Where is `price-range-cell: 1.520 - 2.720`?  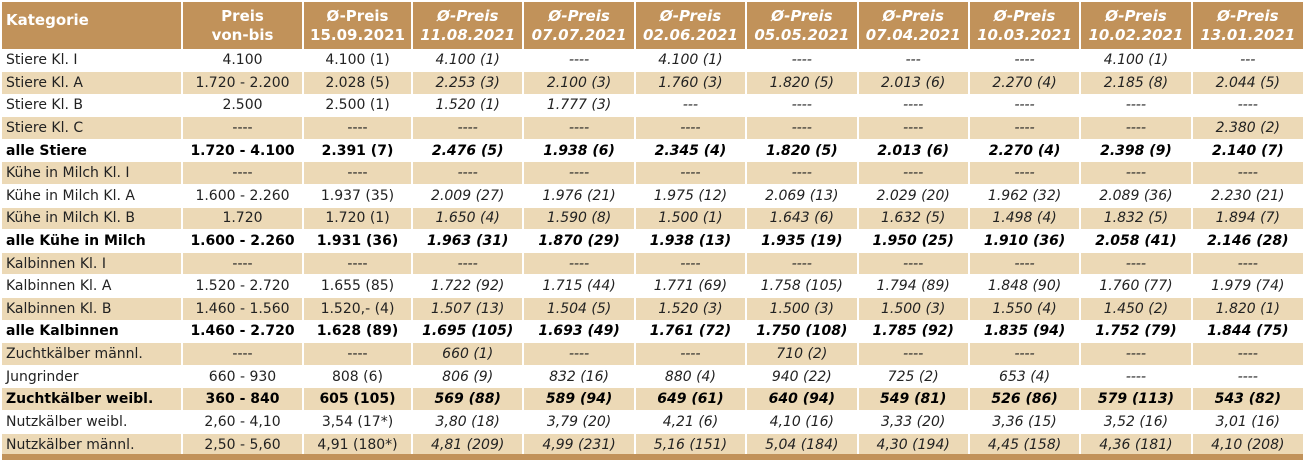 price-range-cell: 1.520 - 2.720 is located at coordinates (243, 286).